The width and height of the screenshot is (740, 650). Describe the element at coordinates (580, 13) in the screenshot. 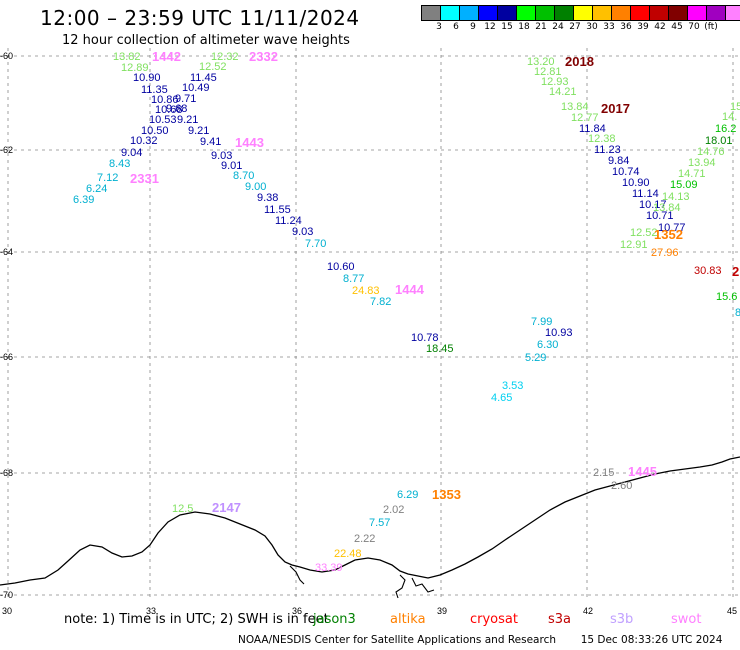

I see `color-scale-bar` at that location.